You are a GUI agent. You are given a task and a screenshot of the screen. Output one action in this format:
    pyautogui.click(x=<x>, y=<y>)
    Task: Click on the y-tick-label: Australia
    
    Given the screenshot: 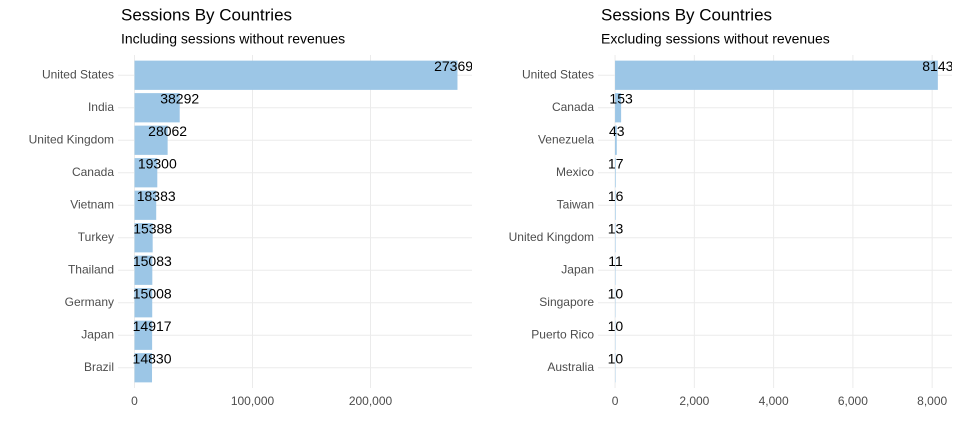 What is the action you would take?
    pyautogui.click(x=570, y=367)
    